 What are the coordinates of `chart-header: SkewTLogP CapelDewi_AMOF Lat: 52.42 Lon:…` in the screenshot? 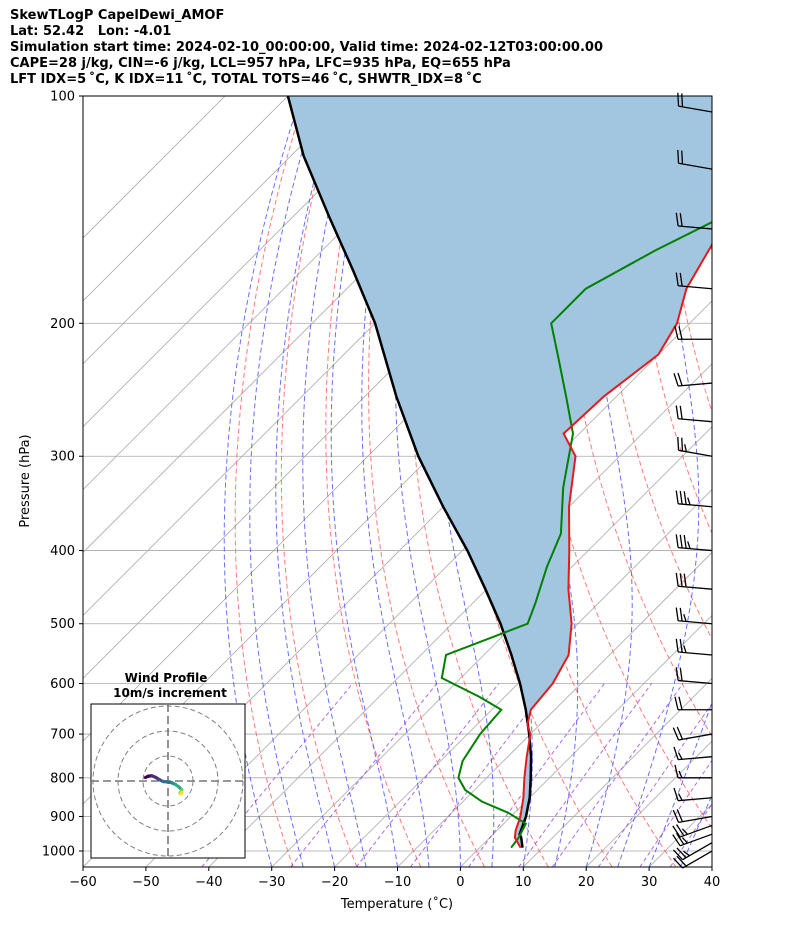 It's located at (306, 48).